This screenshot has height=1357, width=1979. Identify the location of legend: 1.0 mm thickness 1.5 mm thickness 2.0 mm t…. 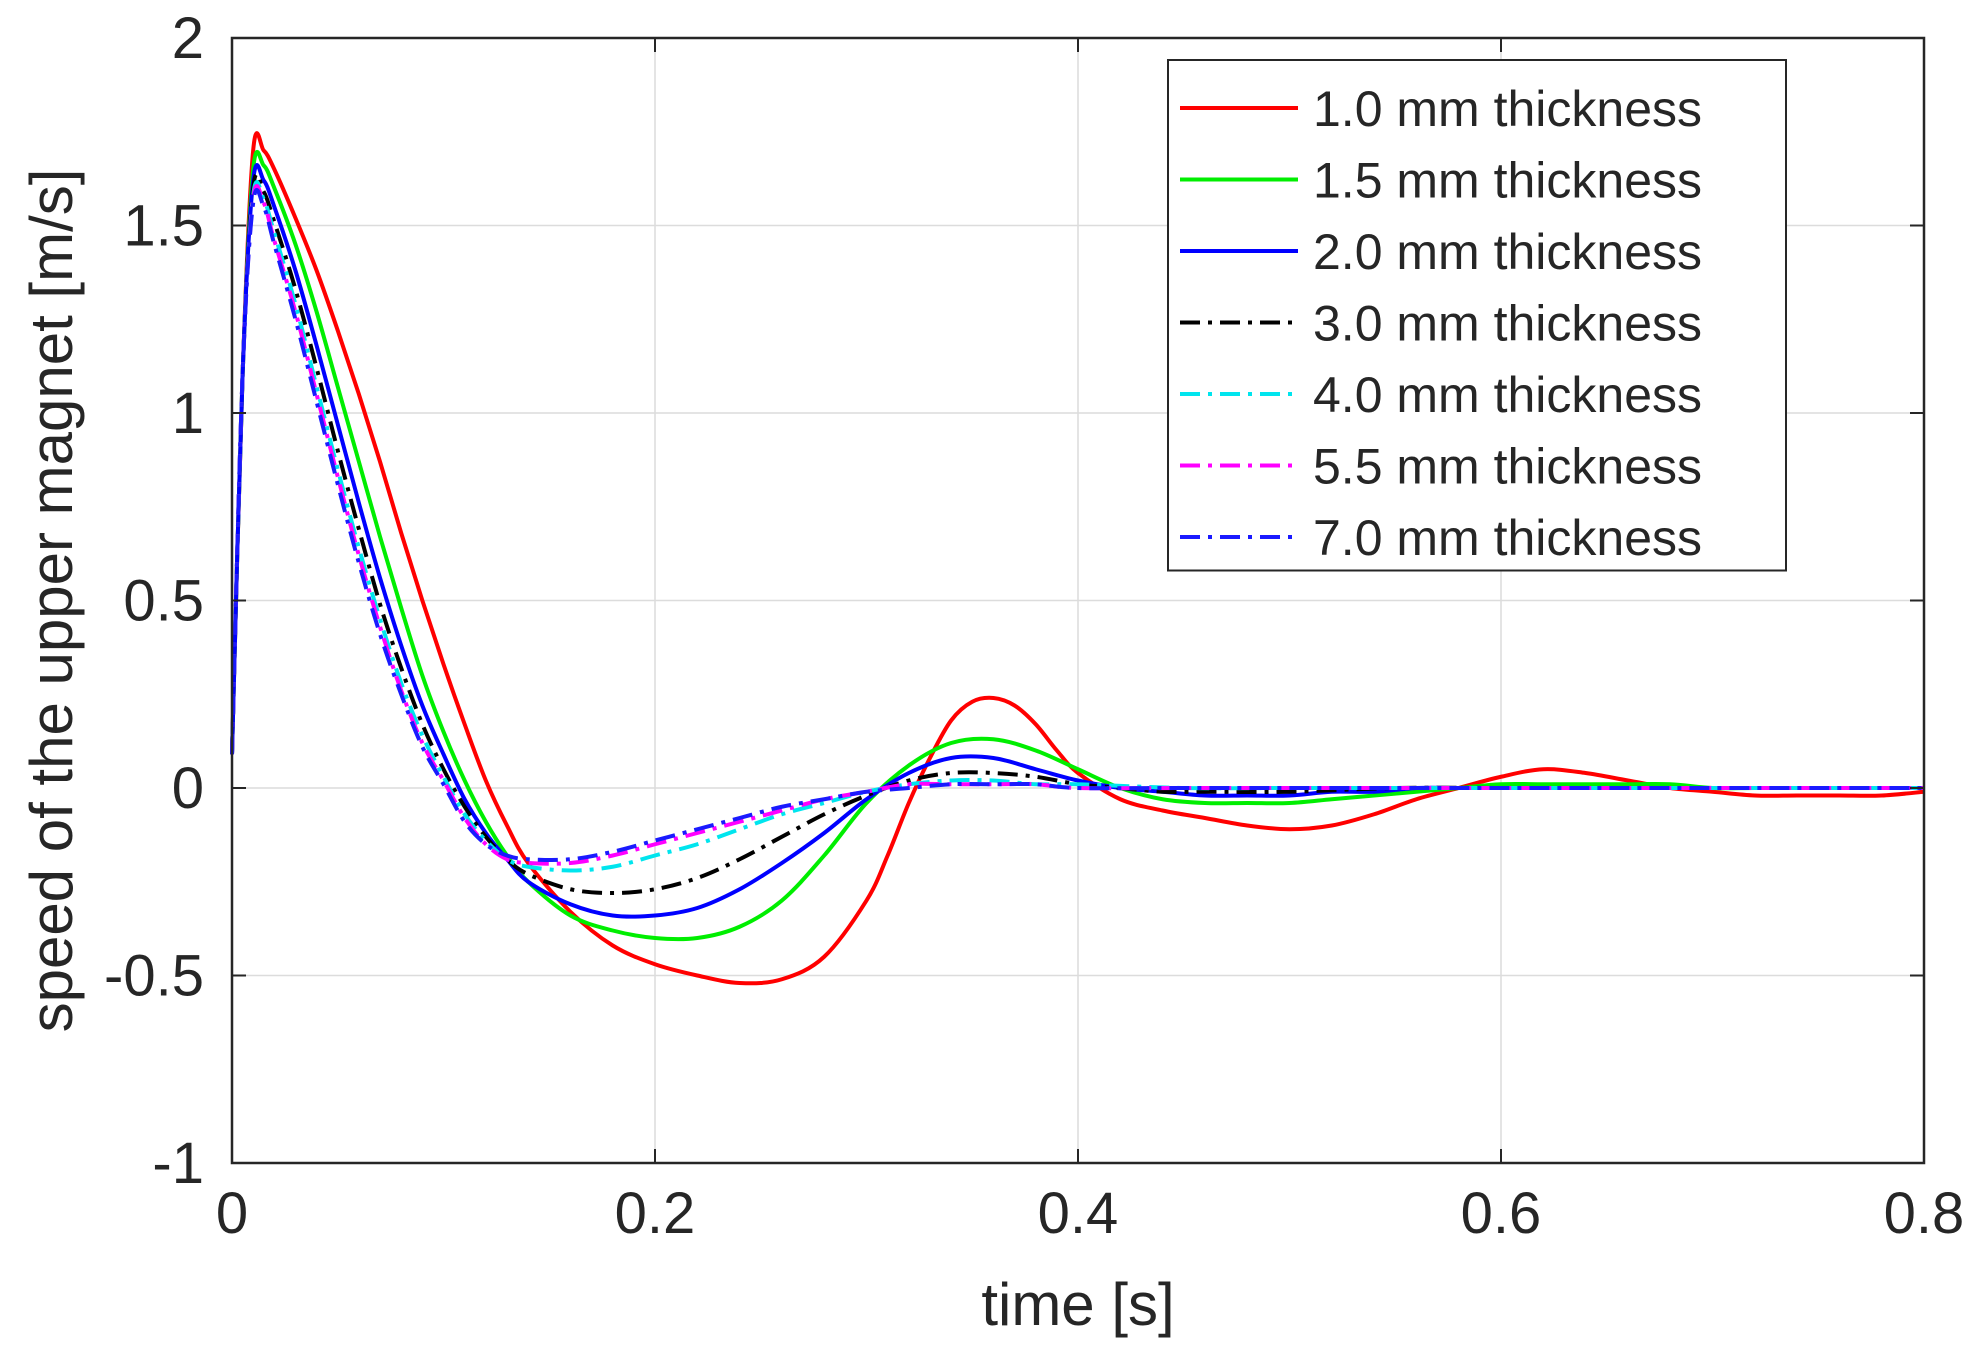
(1477, 315).